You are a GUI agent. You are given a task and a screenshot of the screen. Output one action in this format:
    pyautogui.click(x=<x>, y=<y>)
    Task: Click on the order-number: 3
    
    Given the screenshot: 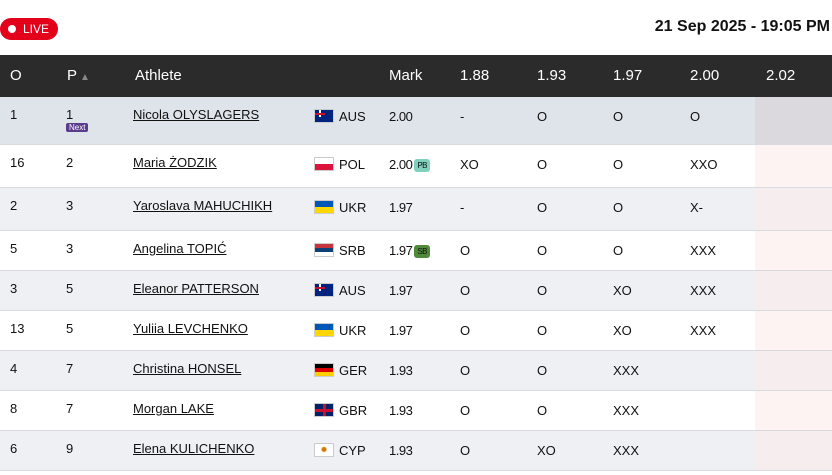 What is the action you would take?
    pyautogui.click(x=14, y=288)
    